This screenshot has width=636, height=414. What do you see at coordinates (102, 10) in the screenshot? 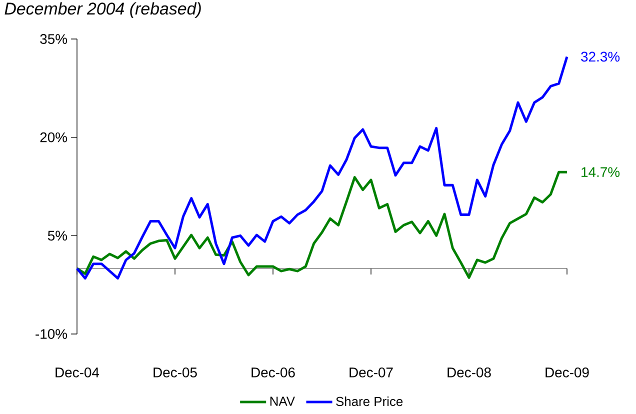
I see `chart-title: December 2004 (rebased)` at bounding box center [102, 10].